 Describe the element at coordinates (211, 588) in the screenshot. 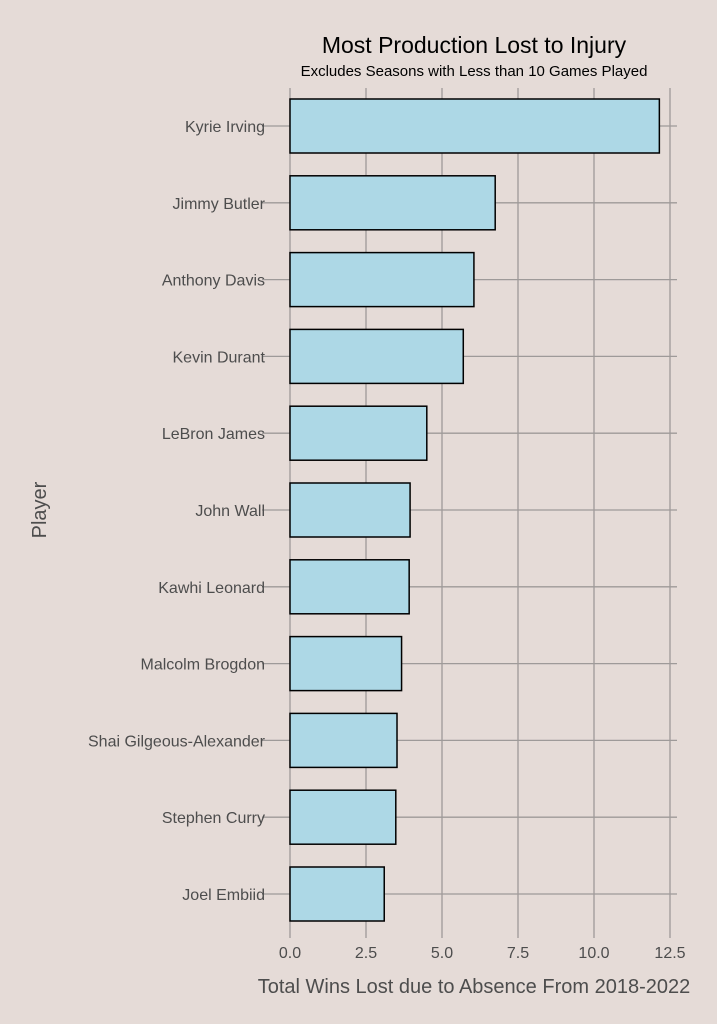

I see `y-tick-label: Kawhi Leonard` at that location.